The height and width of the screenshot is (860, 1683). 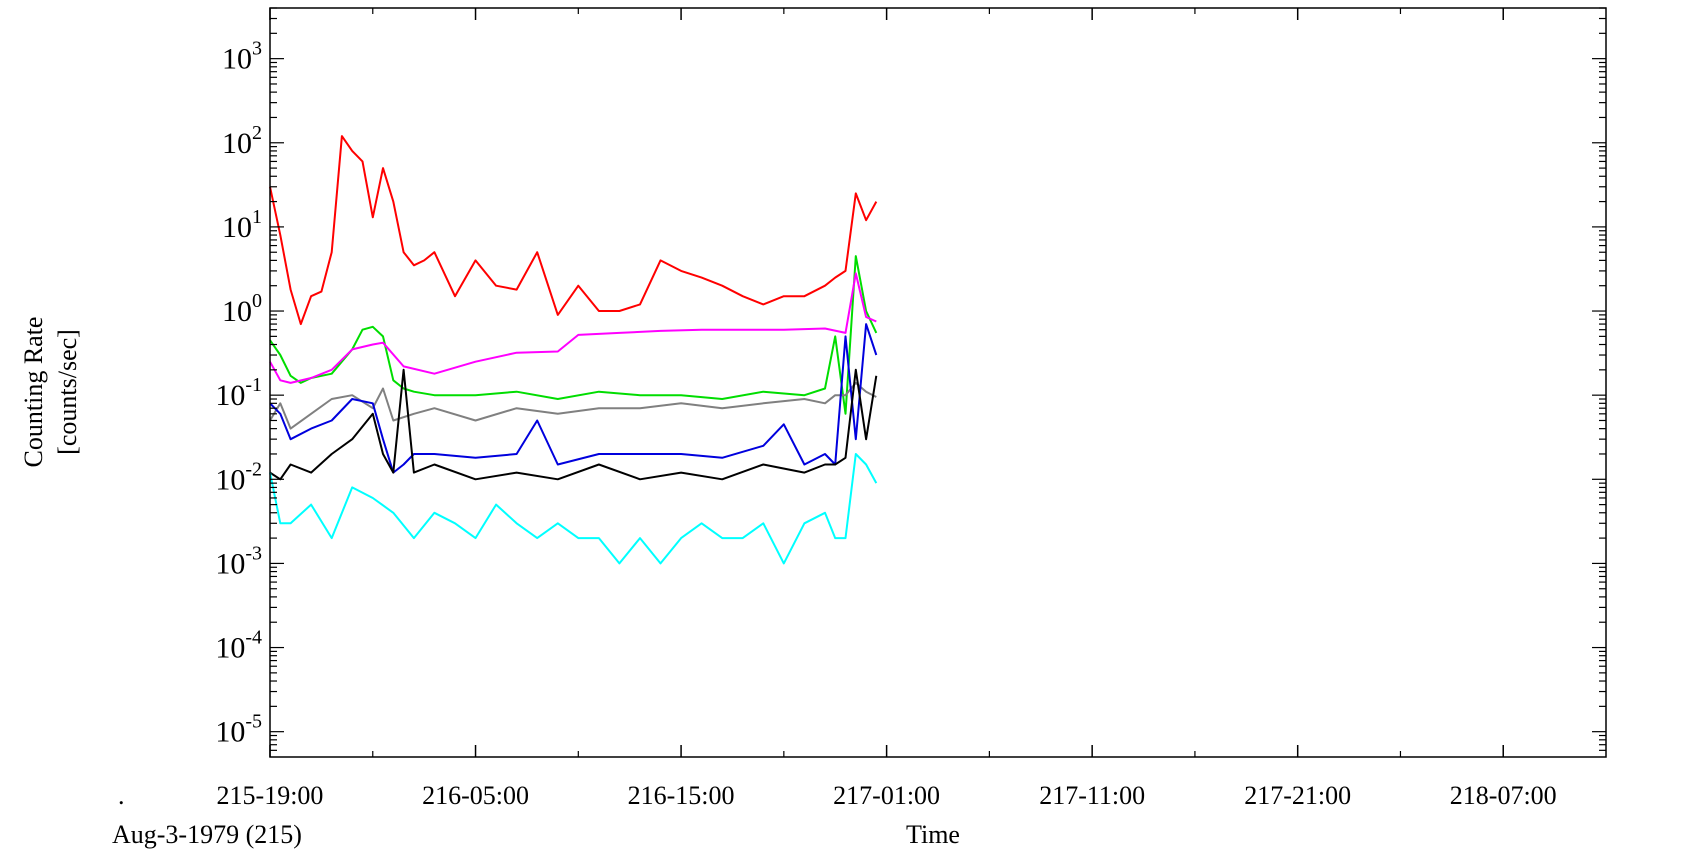 I want to click on x-tick-label: 216-15:00, so click(x=681, y=795).